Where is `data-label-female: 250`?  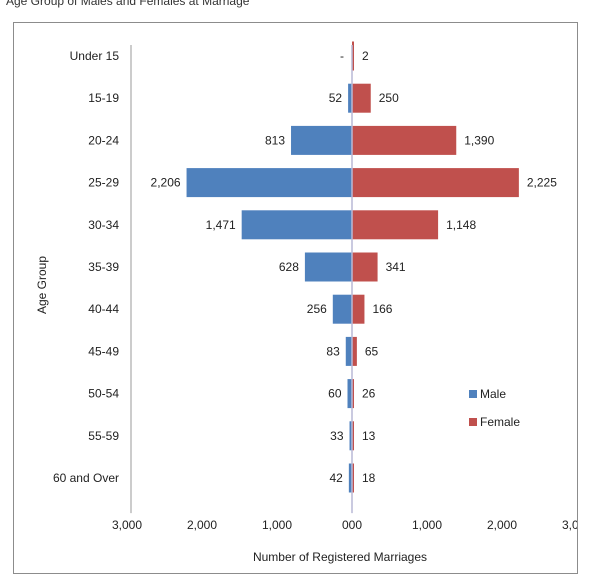 data-label-female: 250 is located at coordinates (389, 98).